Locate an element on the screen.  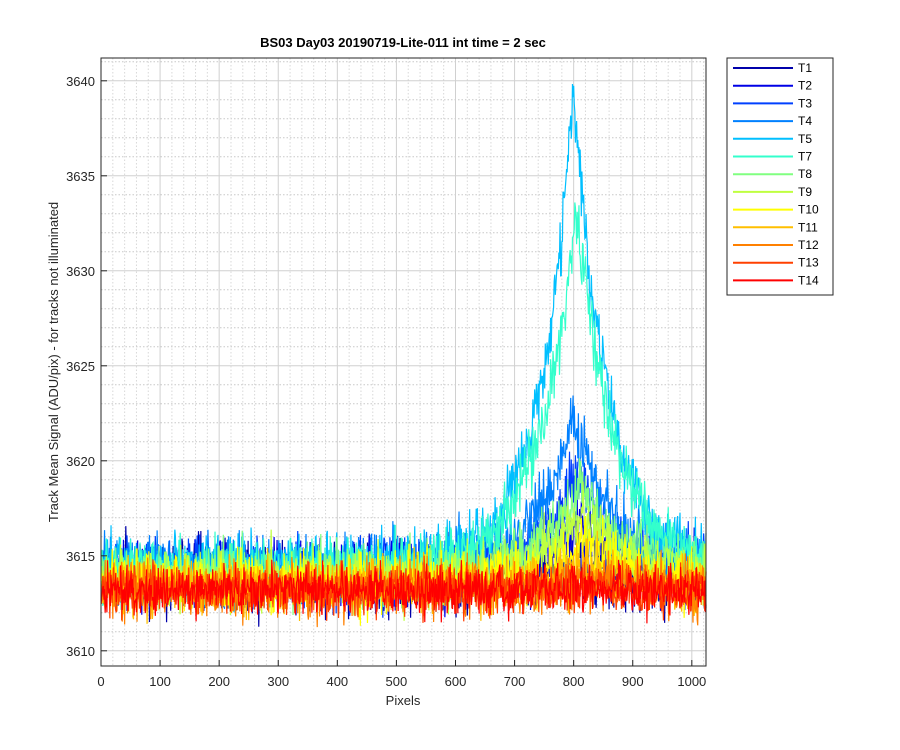
legend: T1 T2 T3 T4 T5 T7 T8 T9 T10 T11 T12 T13 T14 is located at coordinates (780, 176).